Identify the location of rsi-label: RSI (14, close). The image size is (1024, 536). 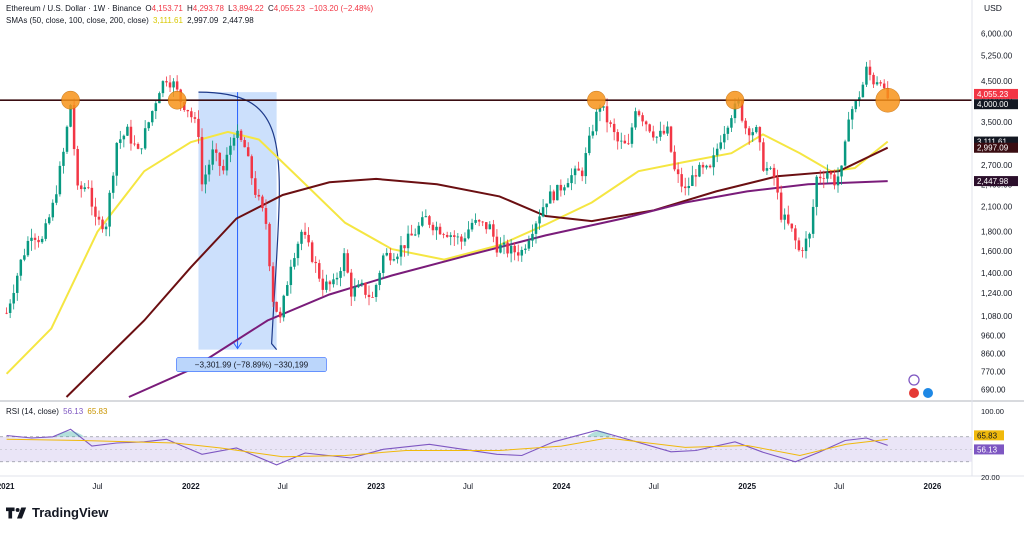
(32, 411).